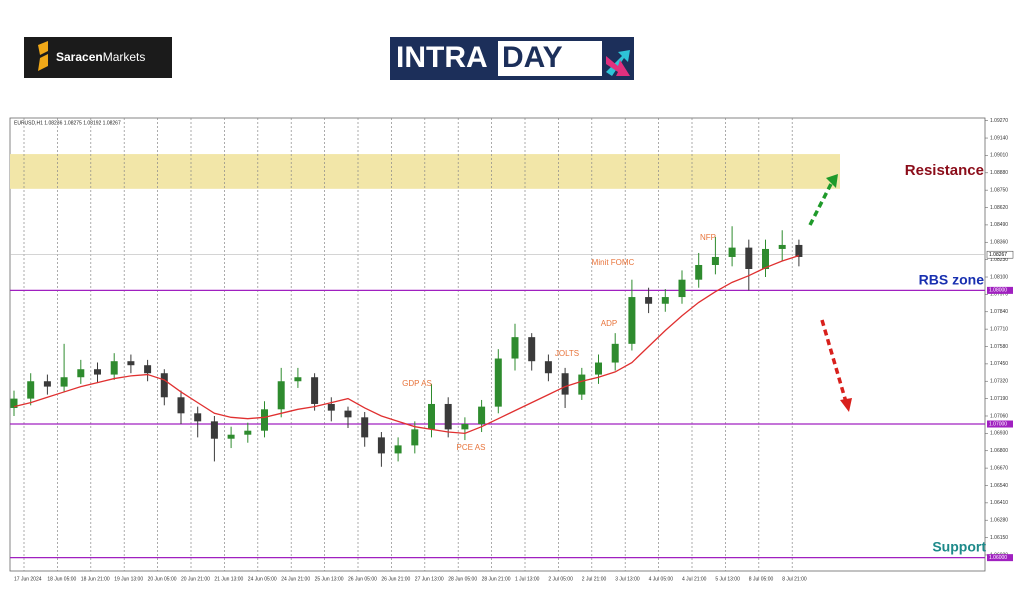 This screenshot has height=592, width=1024. Describe the element at coordinates (999, 312) in the screenshot. I see `y-tick-label: 1.07840` at that location.